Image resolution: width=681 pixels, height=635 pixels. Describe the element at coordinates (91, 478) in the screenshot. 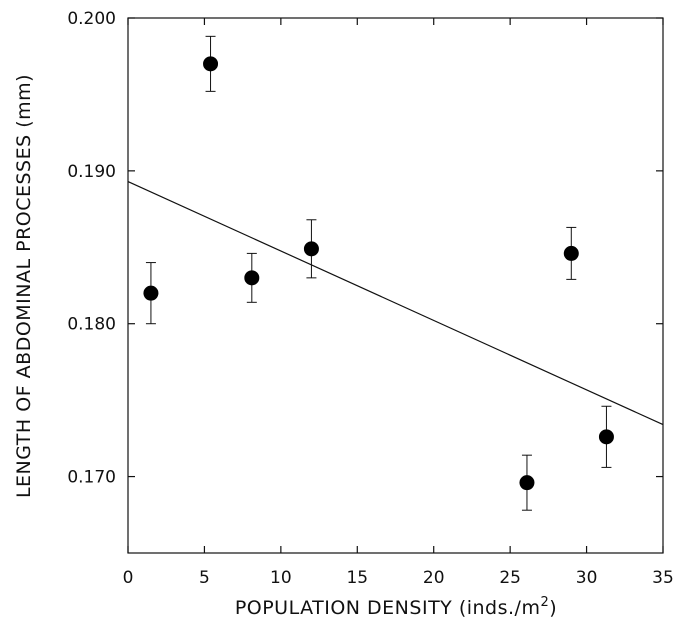

I see `y-tick-label: 0.170` at that location.